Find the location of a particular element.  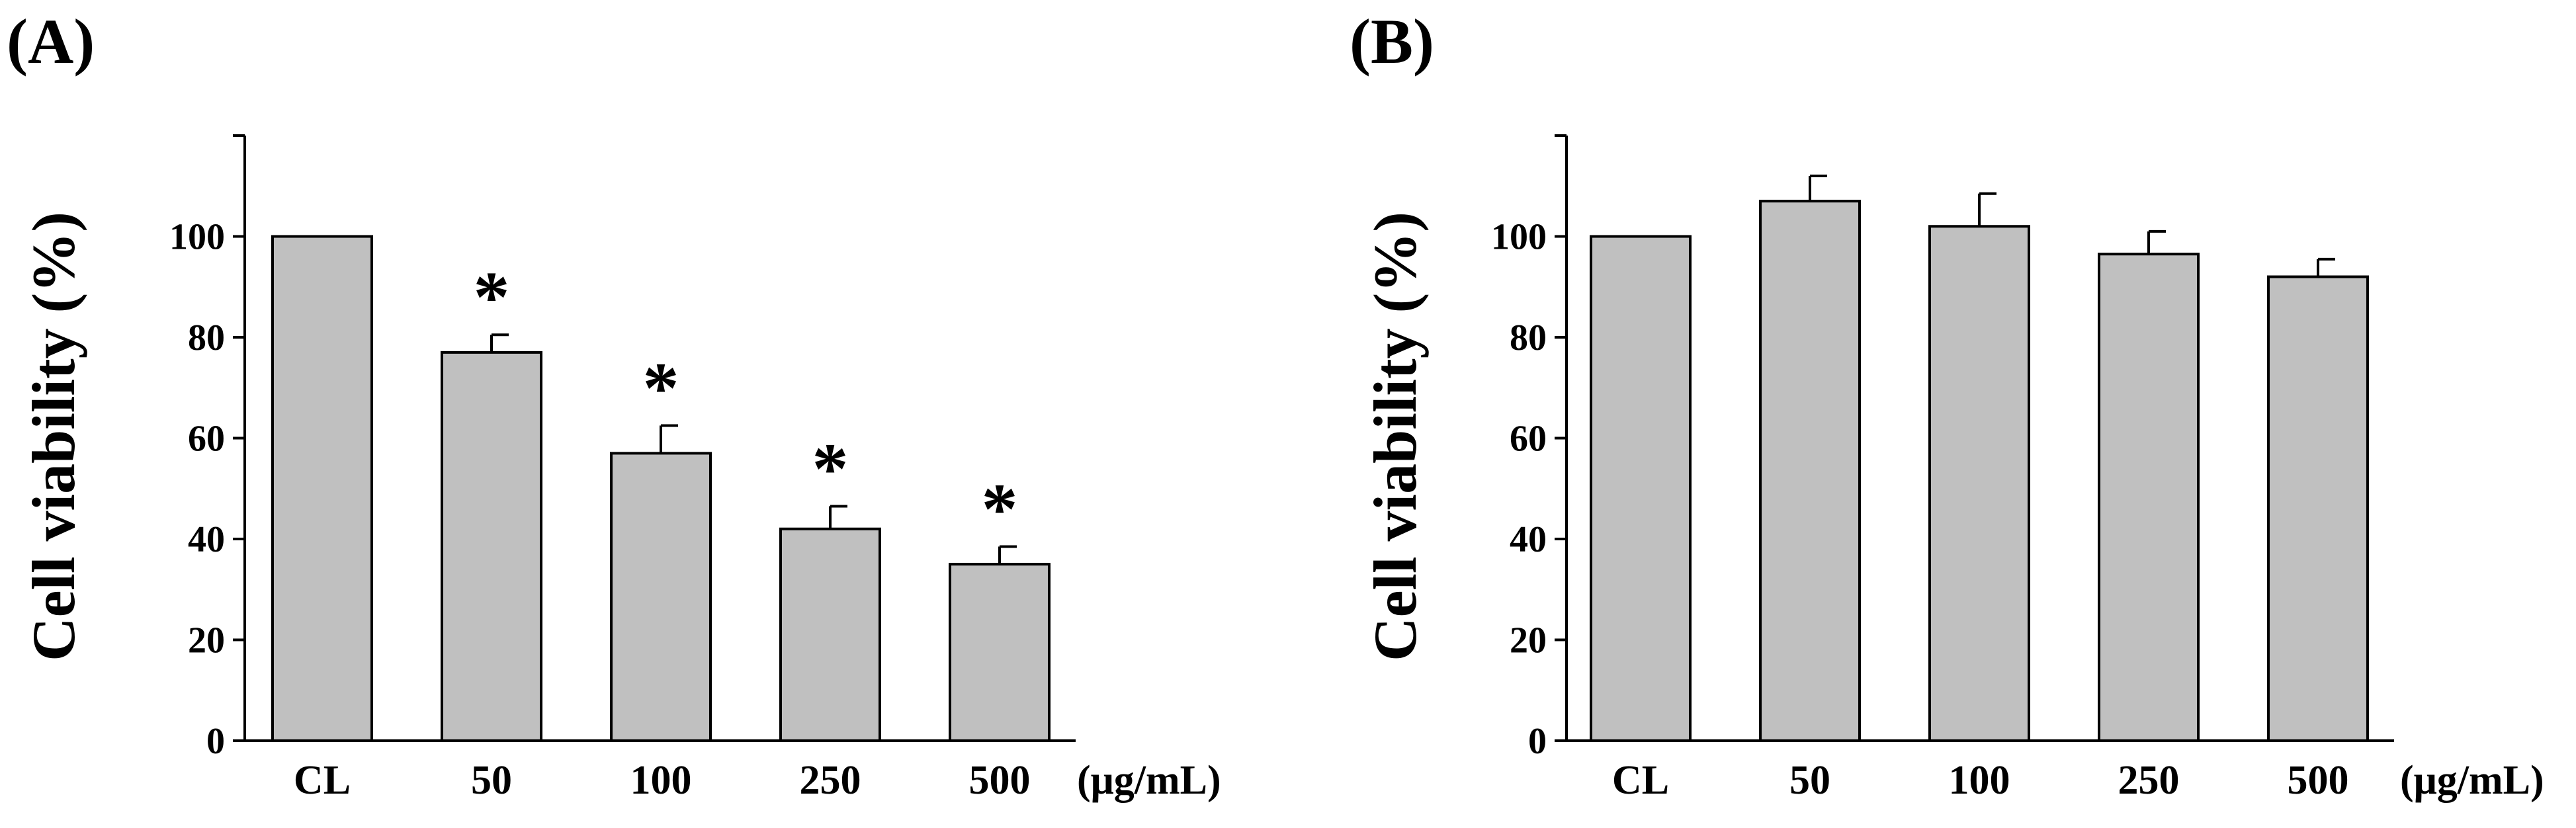

panel-a-y-ticks: 0 20 40 60 80 100 is located at coordinates (207, 490).